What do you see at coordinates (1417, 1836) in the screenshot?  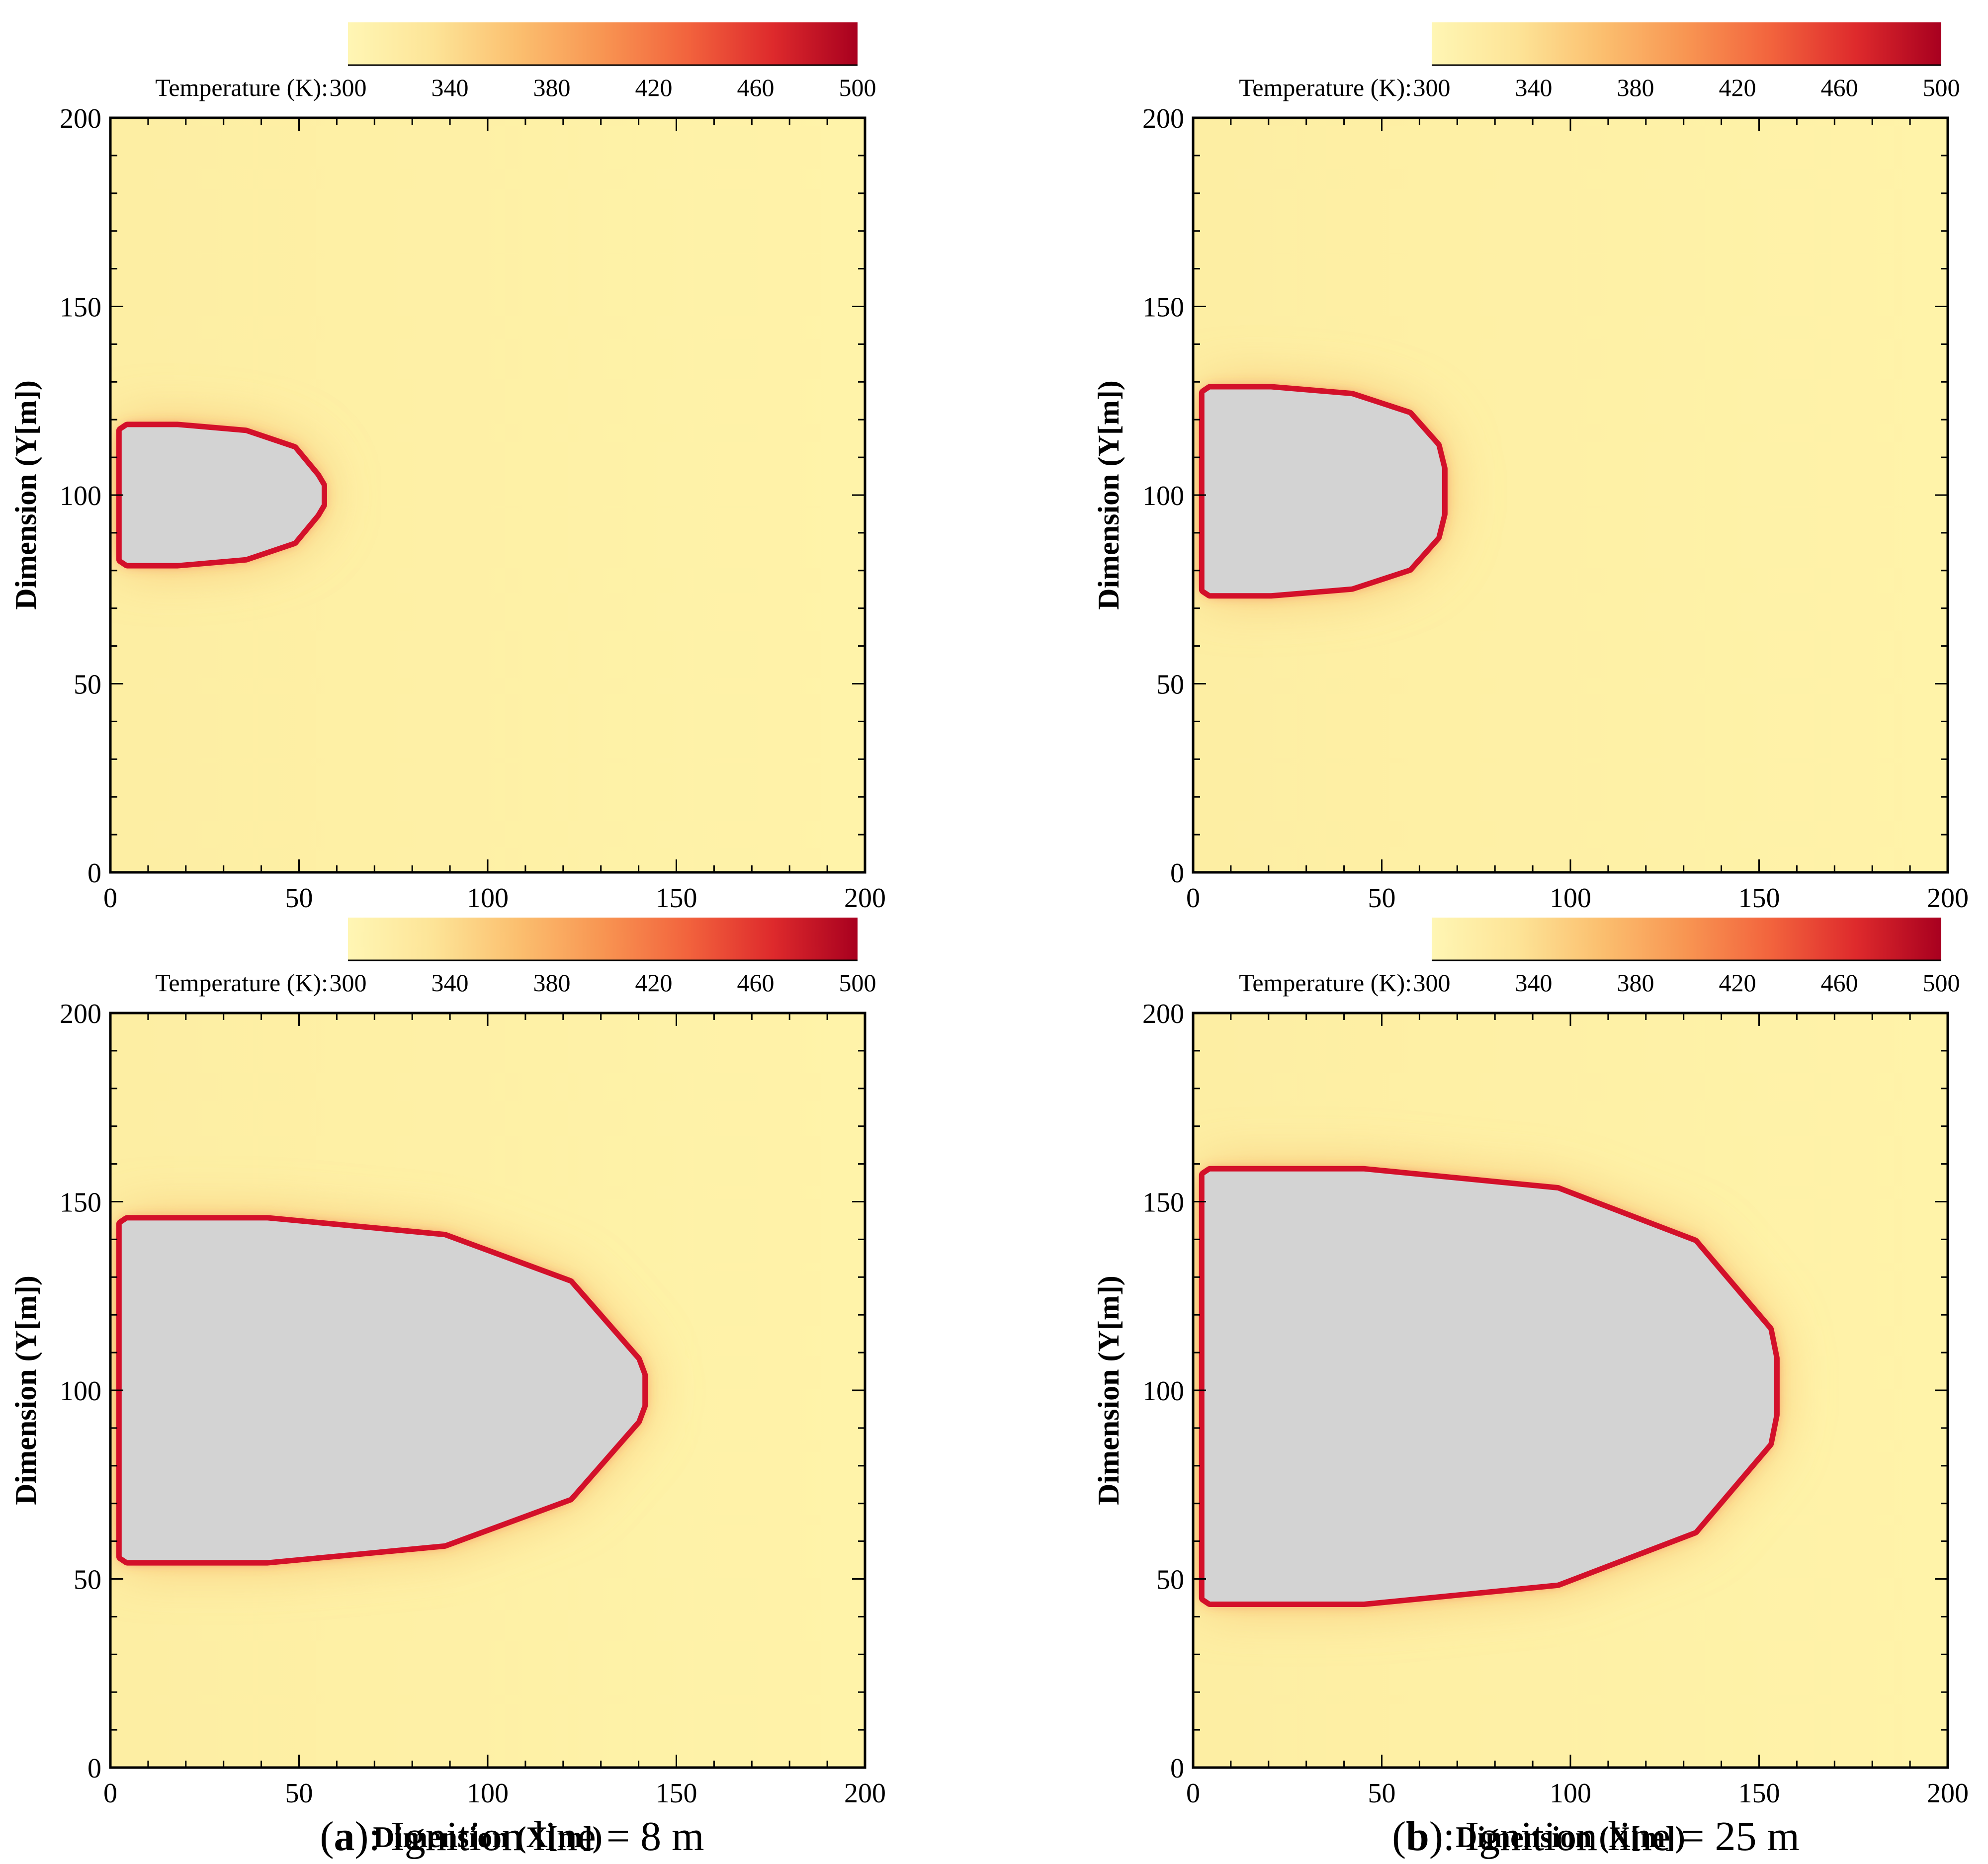 I see `caption-b-letter: b` at bounding box center [1417, 1836].